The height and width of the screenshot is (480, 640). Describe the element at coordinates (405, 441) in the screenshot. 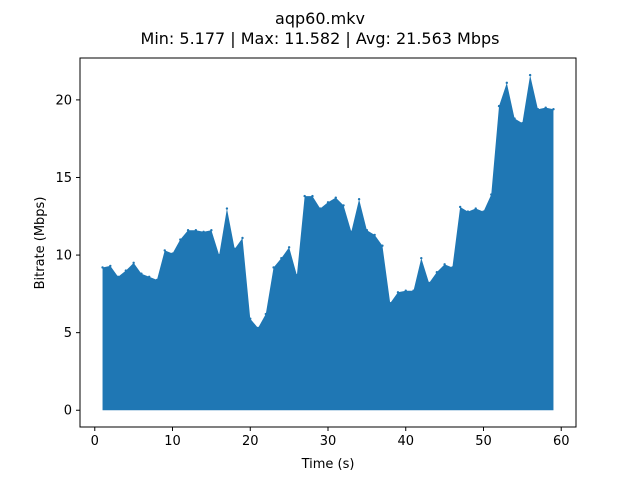

I see `x-tick-label: 40` at that location.